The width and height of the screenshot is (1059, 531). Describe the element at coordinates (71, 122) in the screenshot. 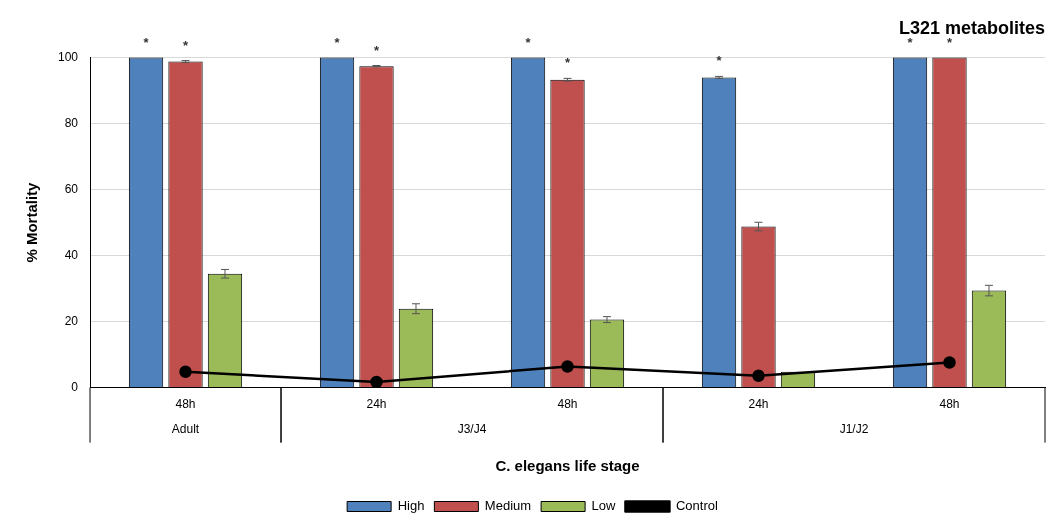

I see `y-tick-label: 80` at that location.